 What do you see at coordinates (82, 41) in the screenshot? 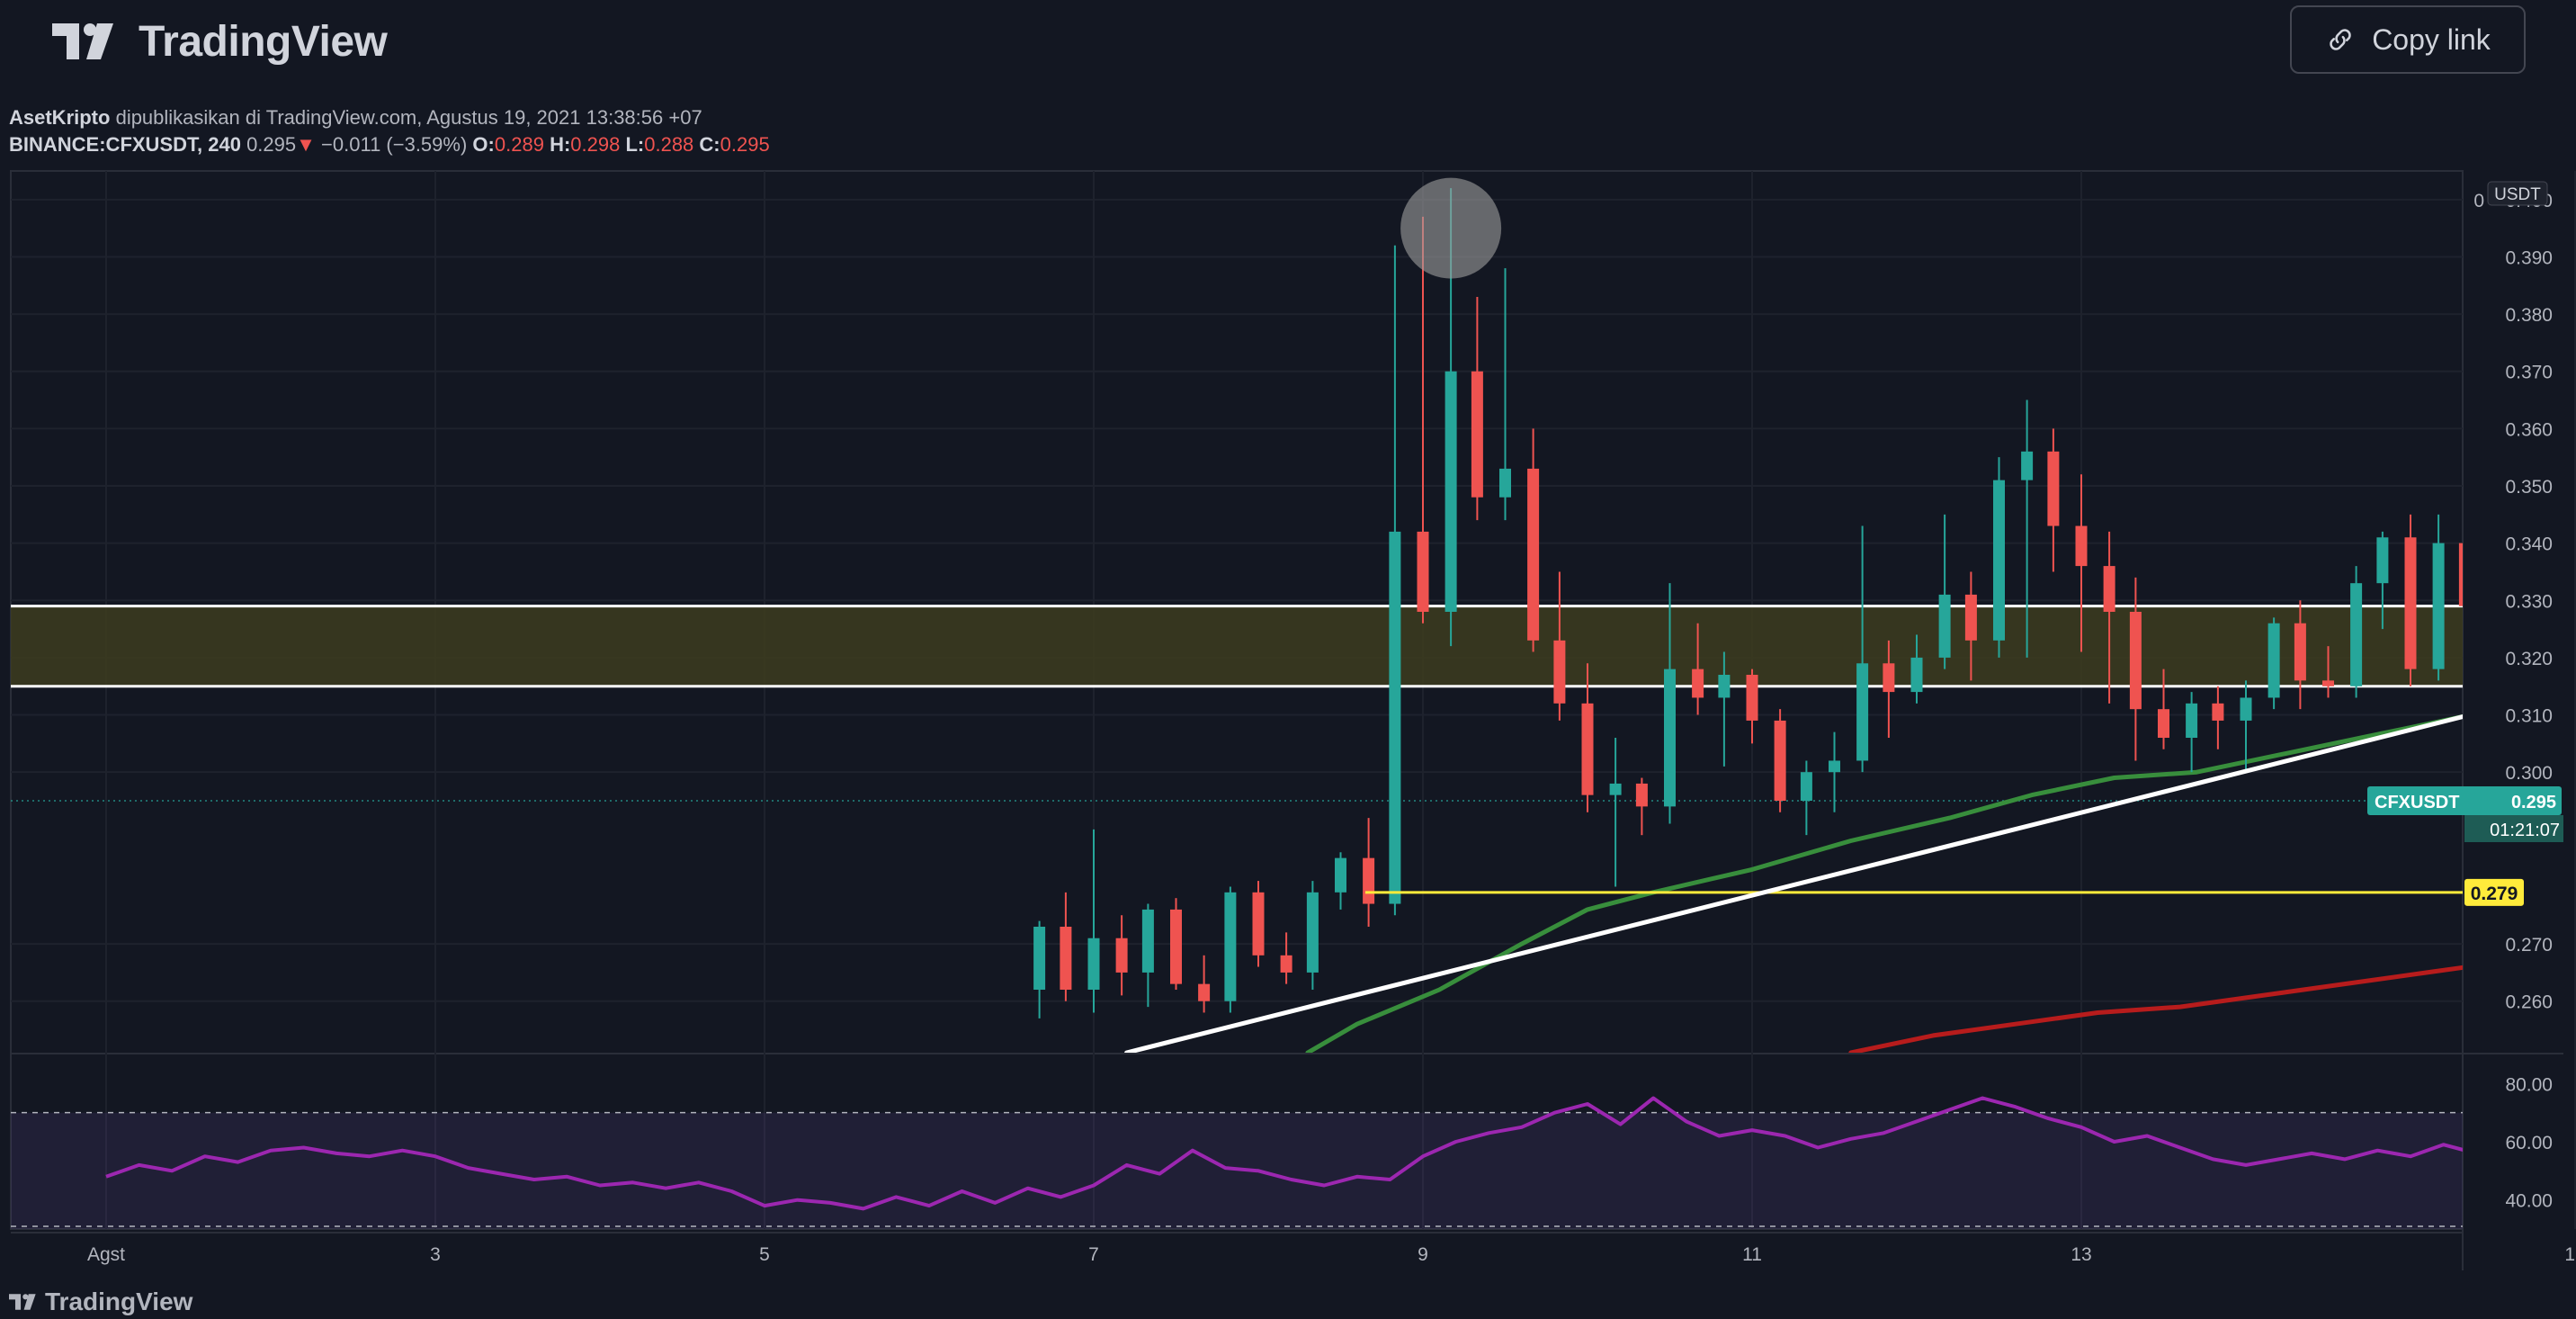
I see `tradingview-logo-icon` at bounding box center [82, 41].